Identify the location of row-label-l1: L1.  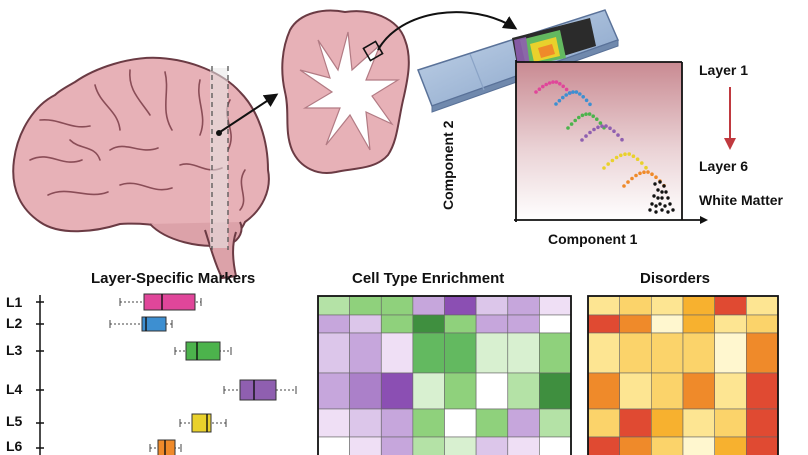
(14, 302).